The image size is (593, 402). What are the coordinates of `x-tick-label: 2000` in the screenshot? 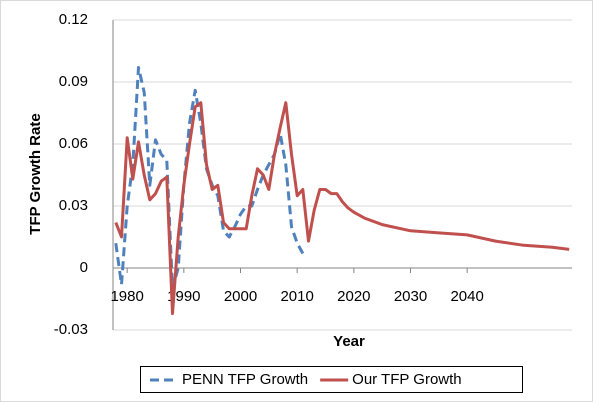 It's located at (240, 296).